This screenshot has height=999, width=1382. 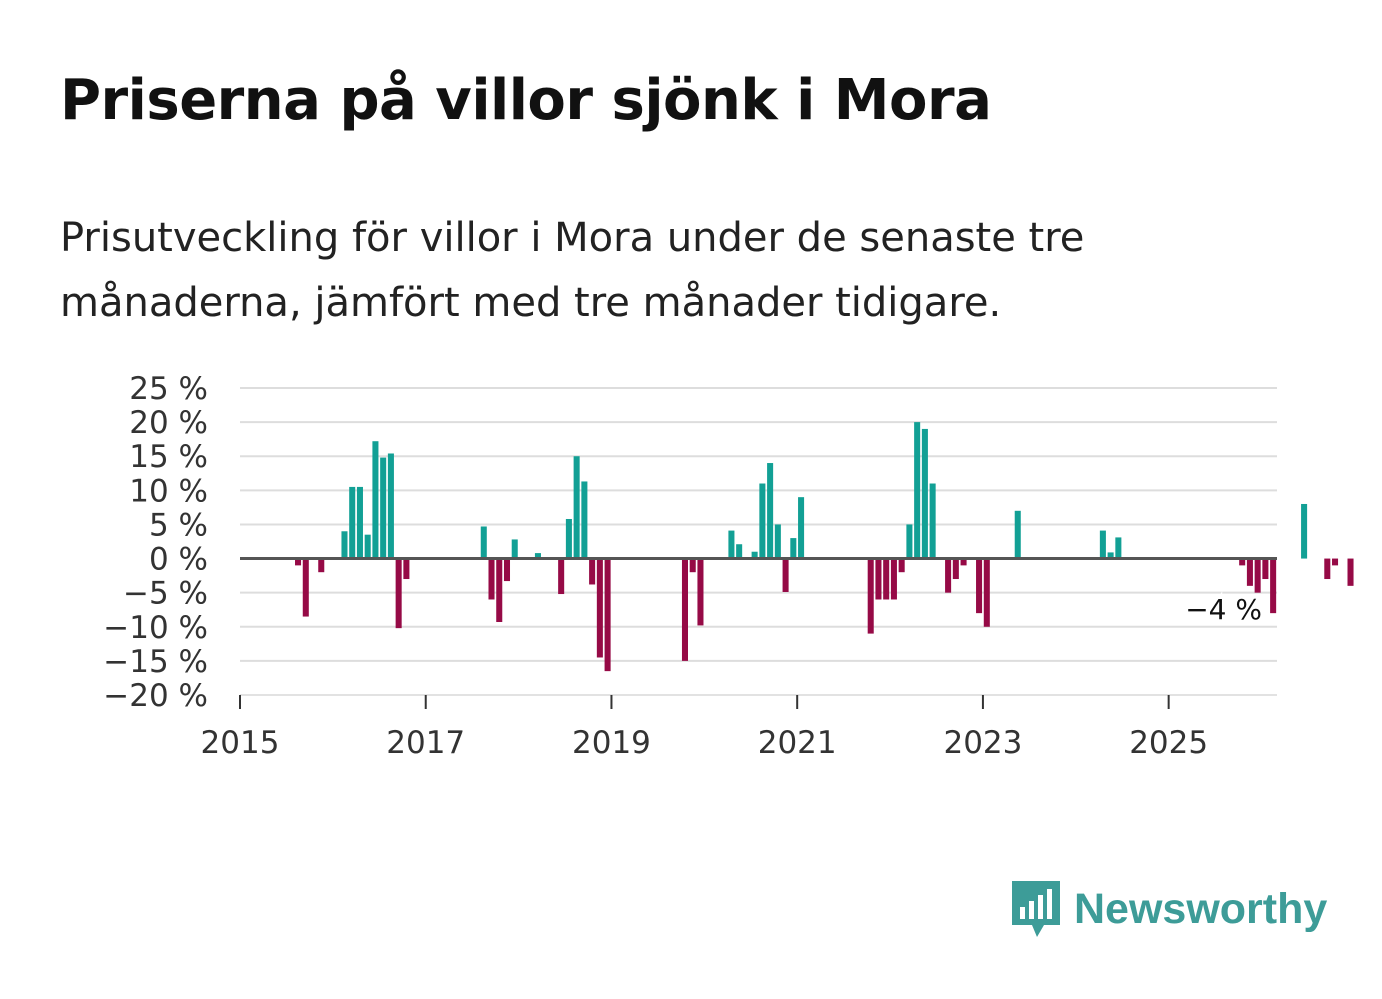 I want to click on y-tick-label: 20 %, so click(x=168, y=423).